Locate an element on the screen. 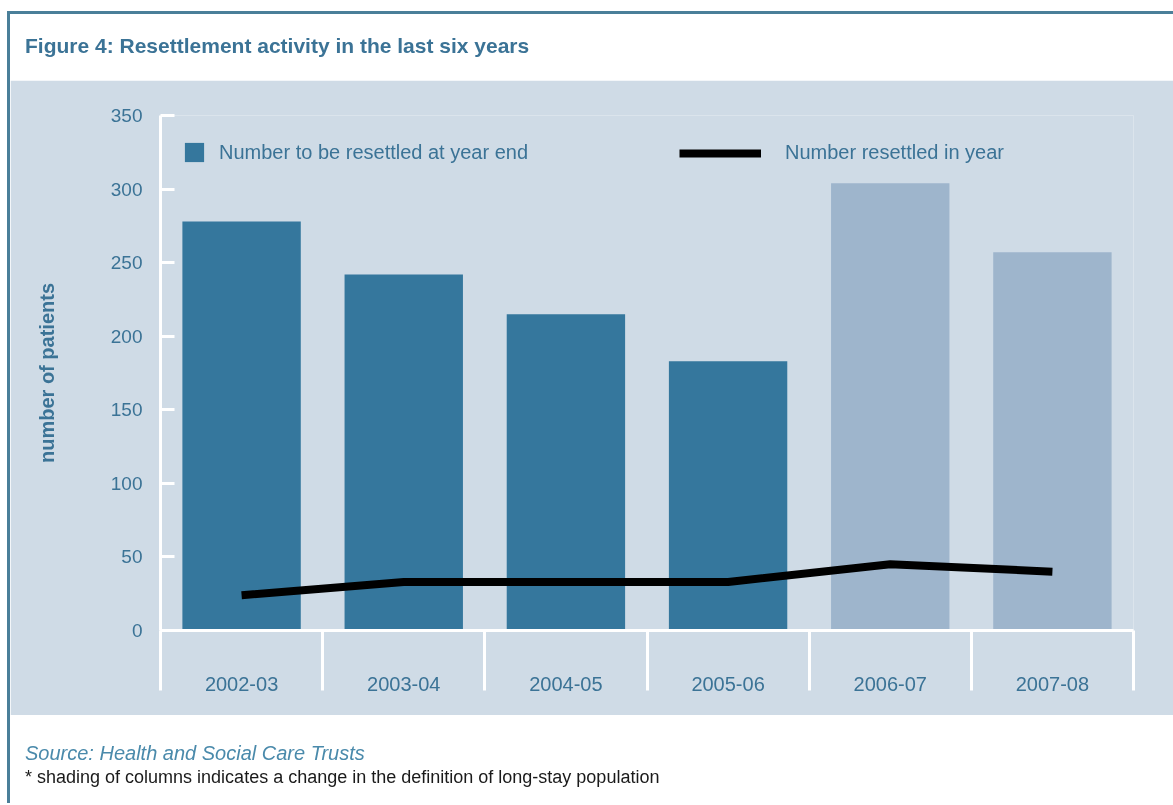 The image size is (1173, 805). y-tick-label: 350 is located at coordinates (126, 115).